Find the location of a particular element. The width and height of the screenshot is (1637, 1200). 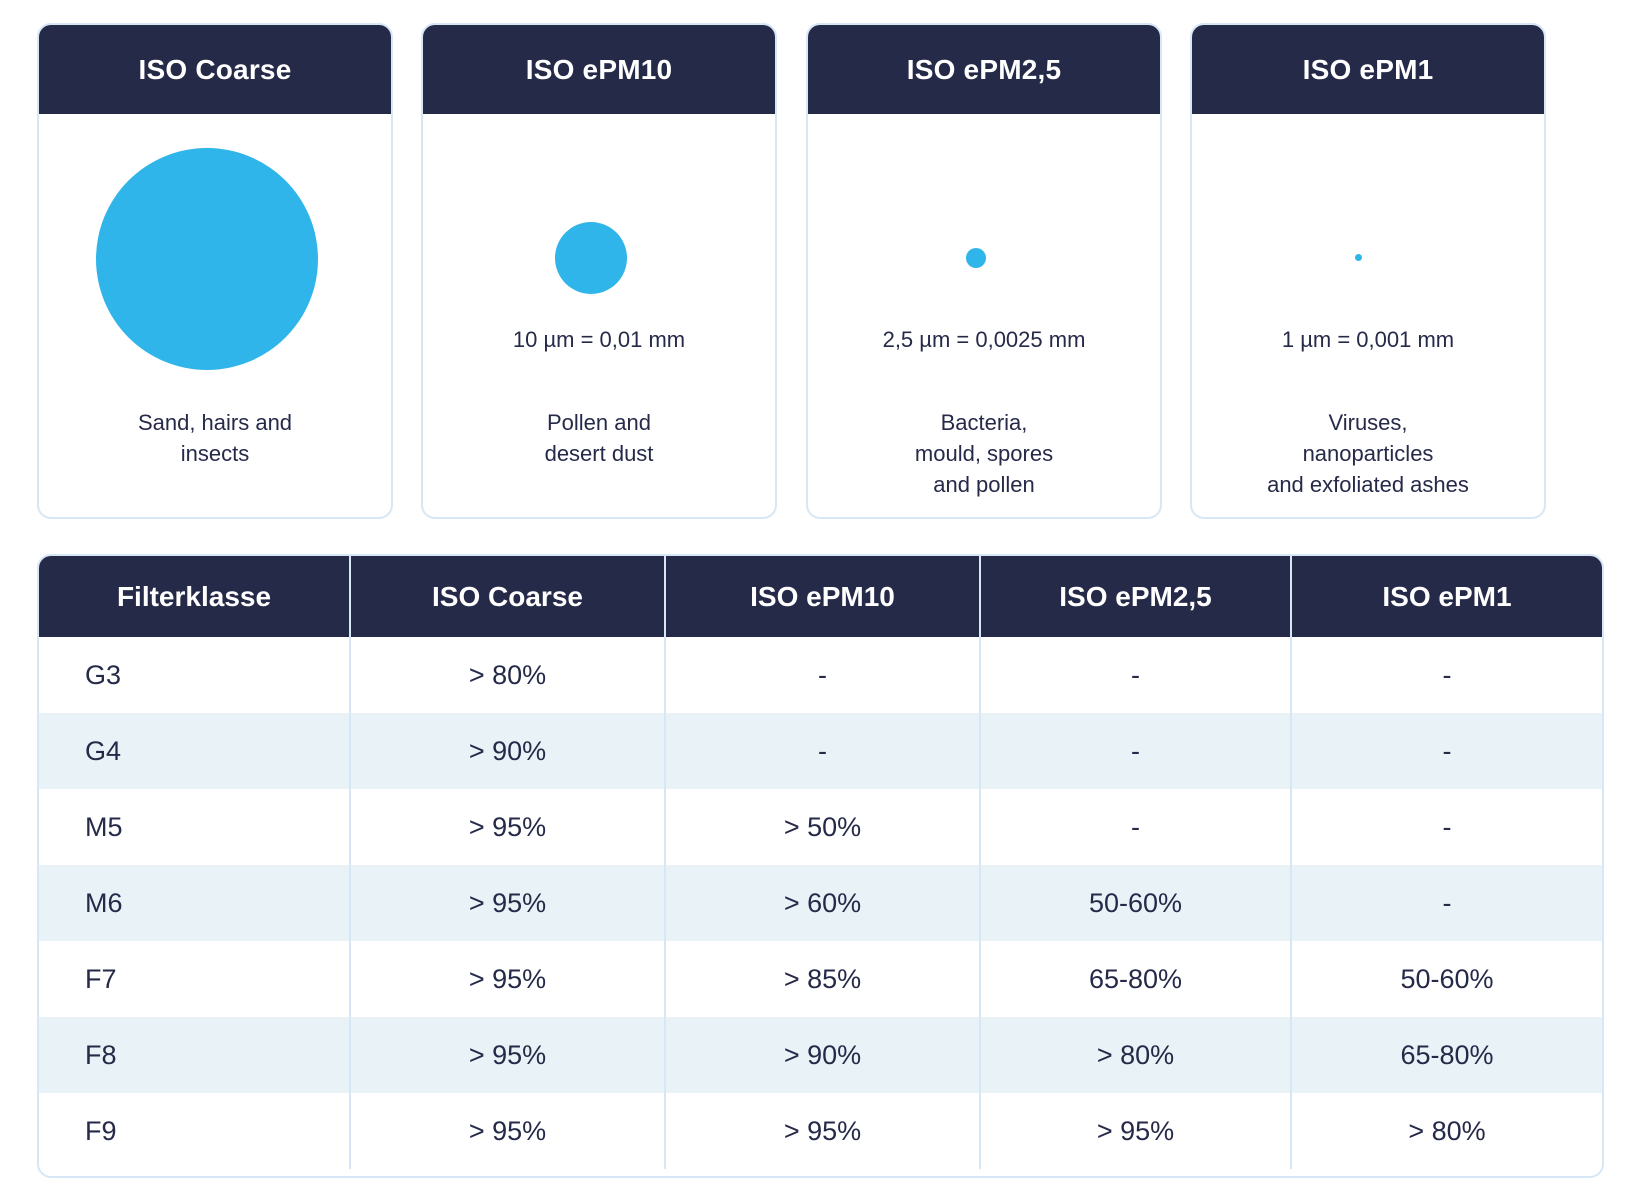

column-header: ISO ePM2,5 is located at coordinates (1135, 596).